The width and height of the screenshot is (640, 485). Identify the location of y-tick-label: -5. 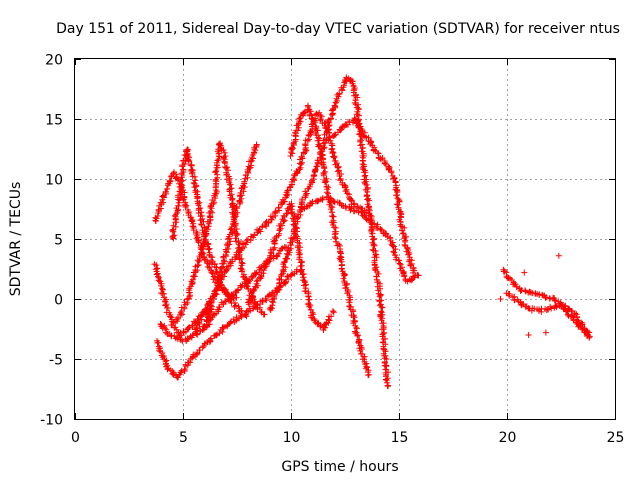
(56, 361).